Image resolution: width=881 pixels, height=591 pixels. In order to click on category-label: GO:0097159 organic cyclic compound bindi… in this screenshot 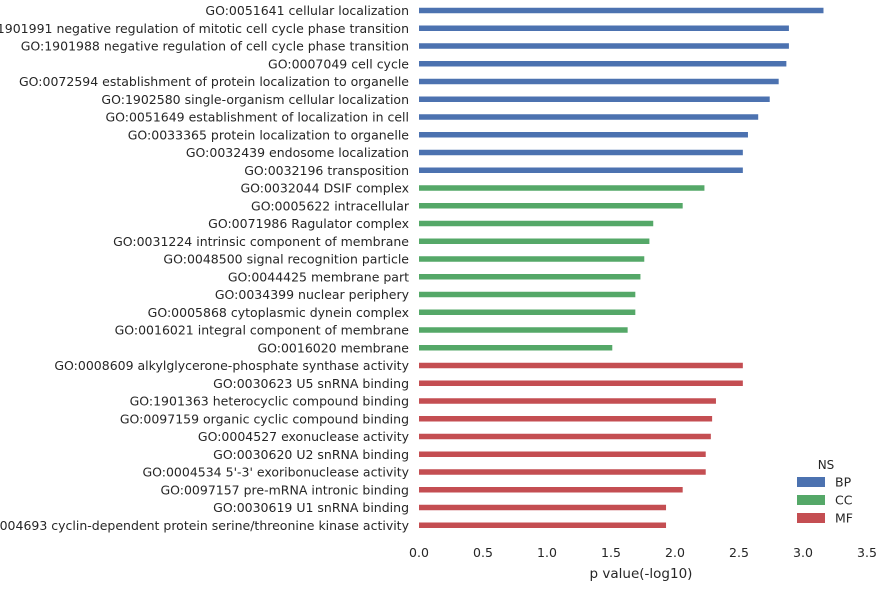, I will do `click(264, 418)`.